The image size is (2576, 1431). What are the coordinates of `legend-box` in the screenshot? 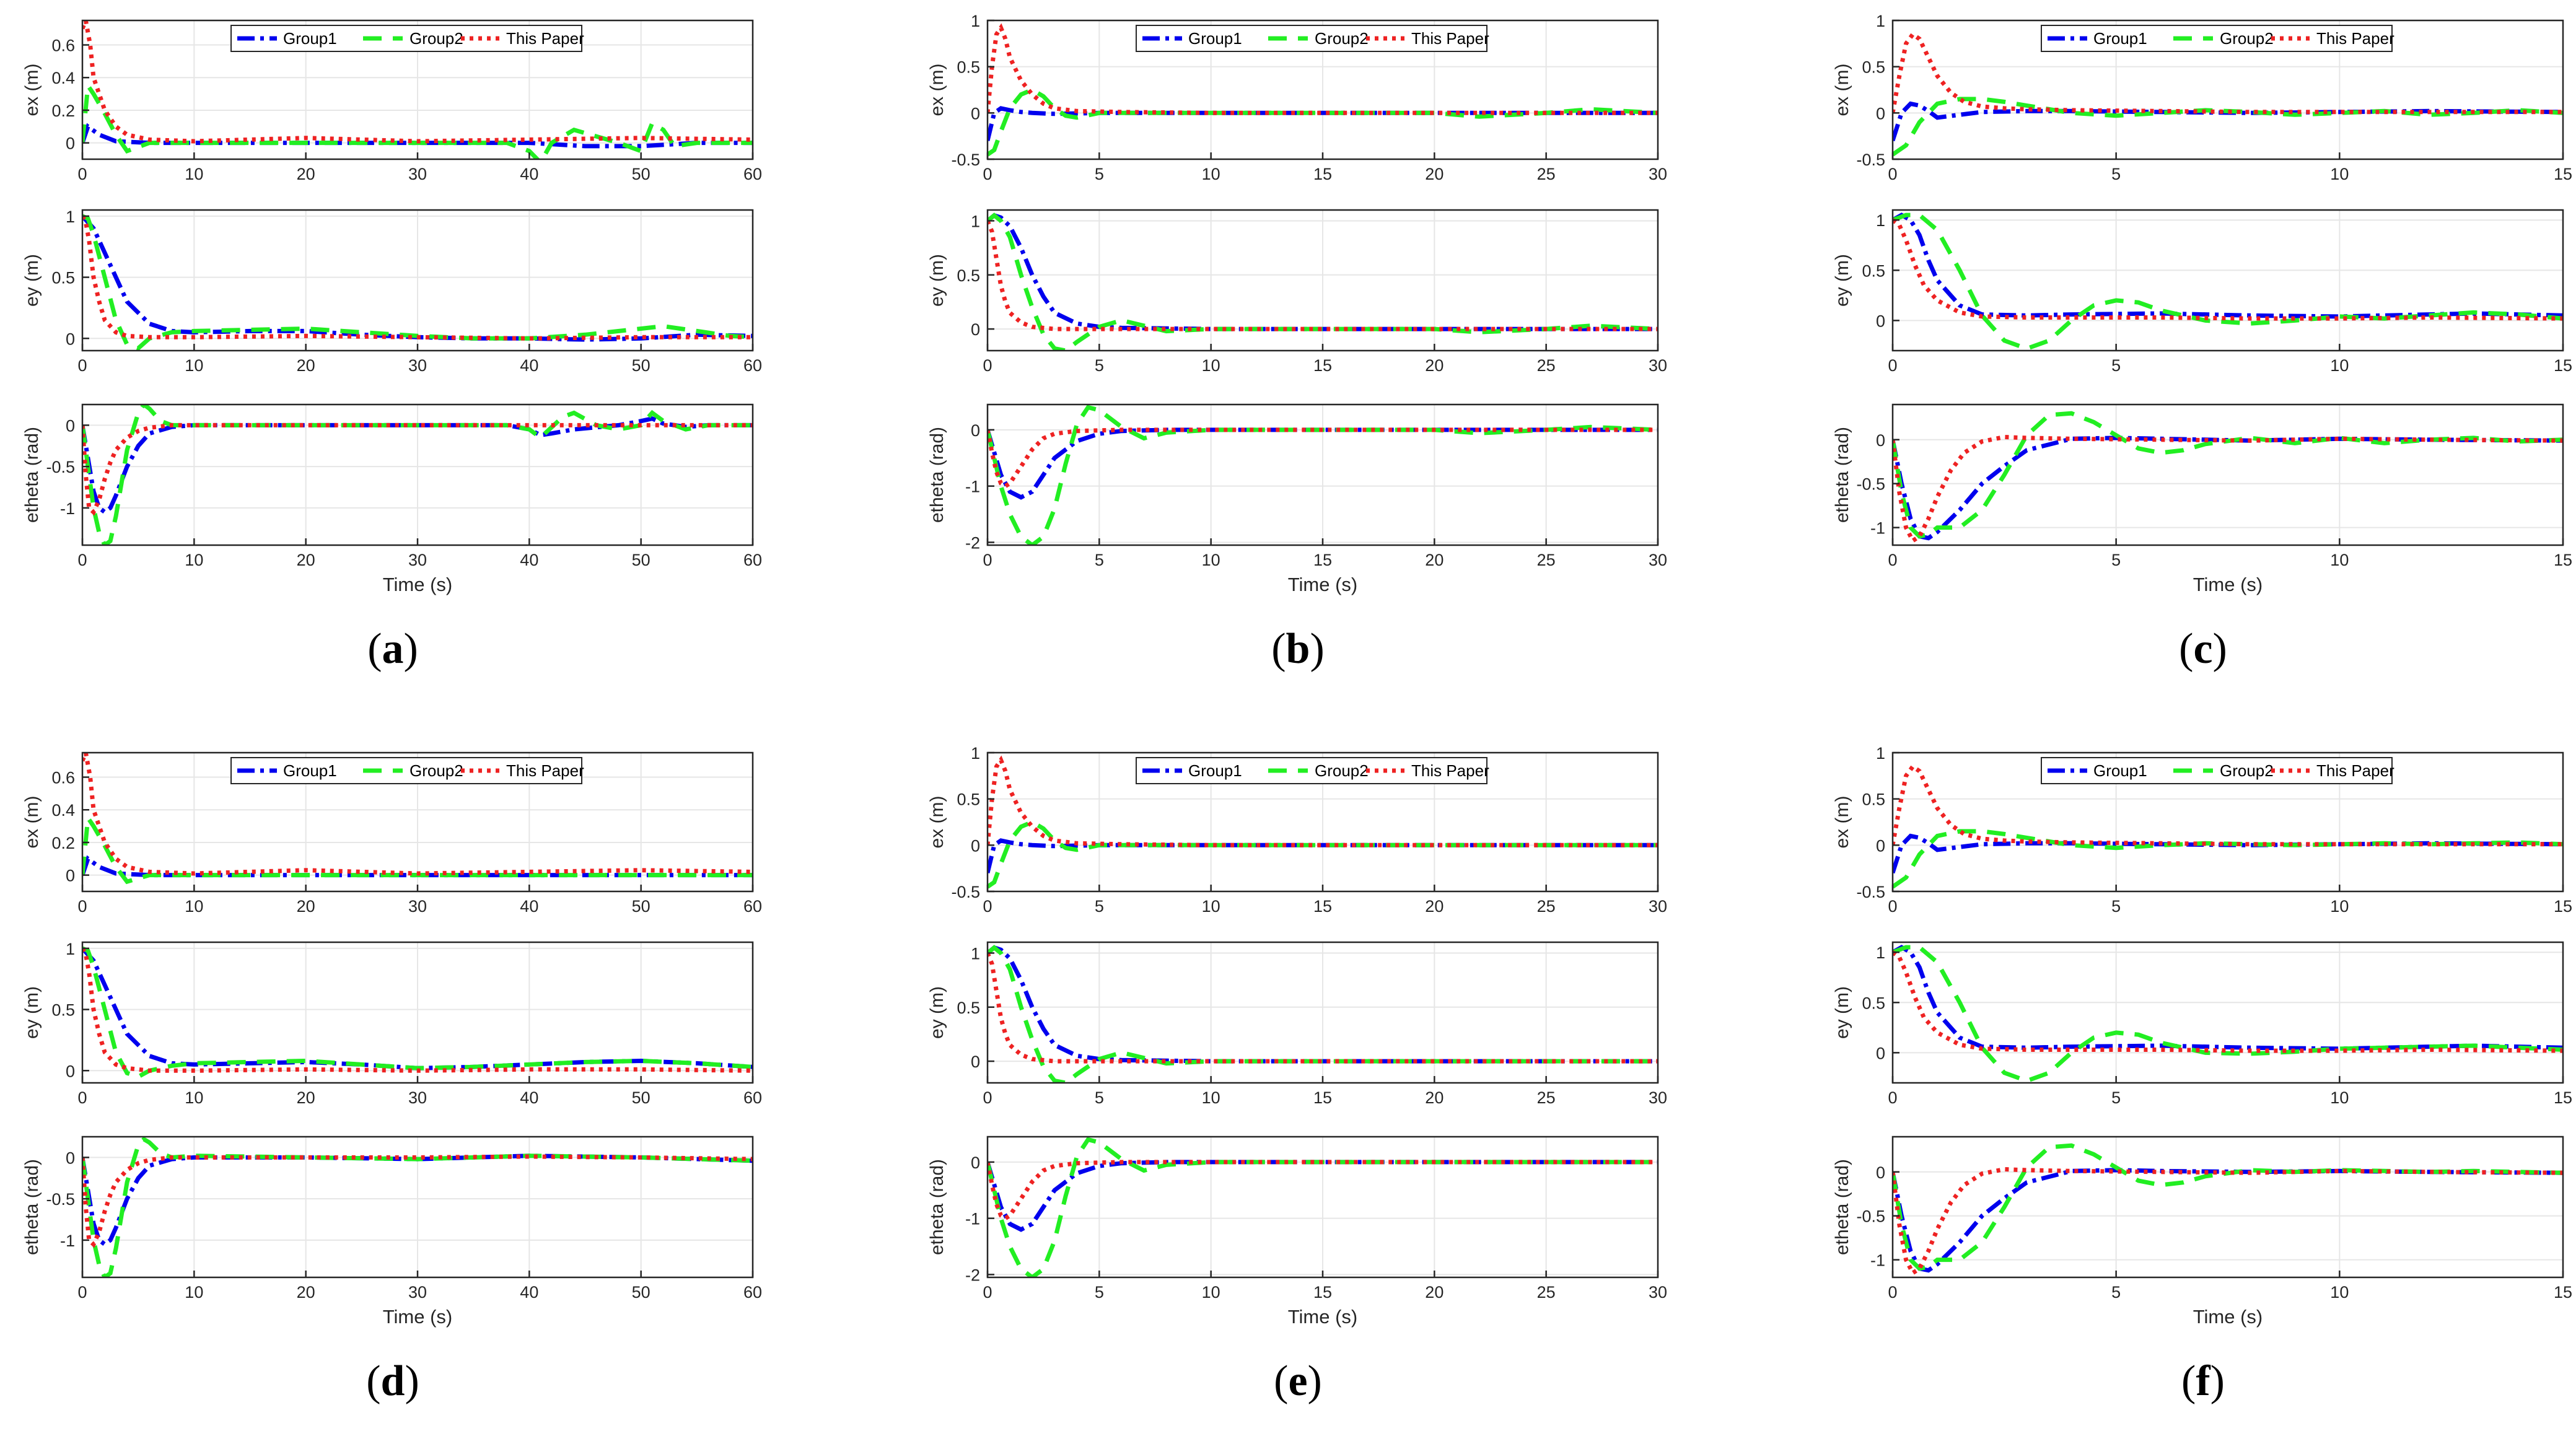 It's located at (406, 771).